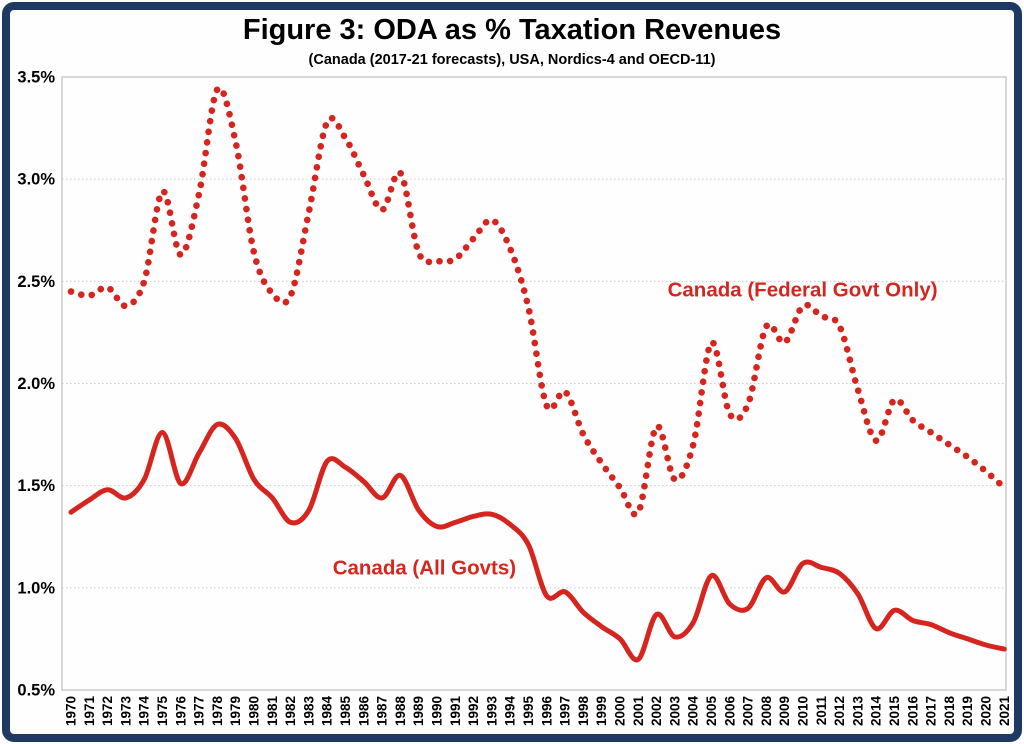 This screenshot has width=1024, height=744. What do you see at coordinates (36, 180) in the screenshot?
I see `y-axis-tick-label: 3.0%` at bounding box center [36, 180].